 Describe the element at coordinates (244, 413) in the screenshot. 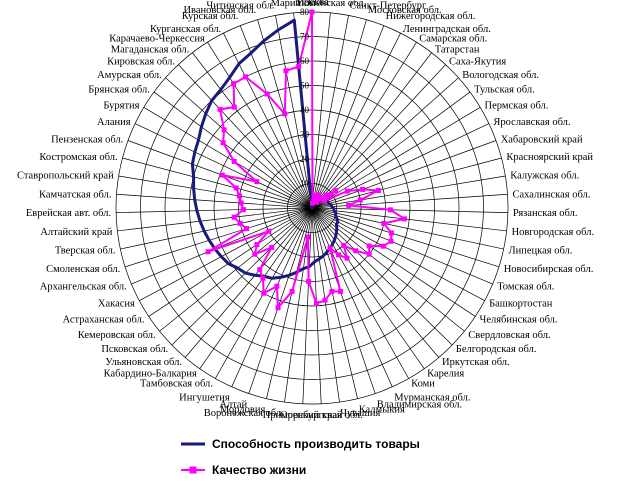

I see `category-label: Воронежская обл.` at that location.